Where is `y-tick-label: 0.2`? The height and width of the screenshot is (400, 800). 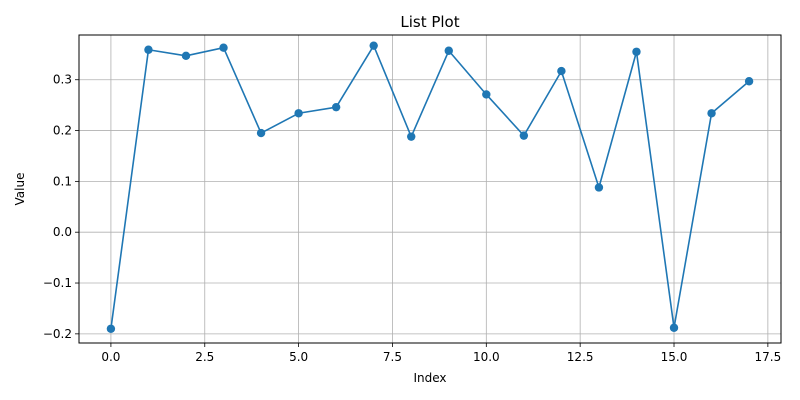 y-tick-label: 0.2 is located at coordinates (62, 131).